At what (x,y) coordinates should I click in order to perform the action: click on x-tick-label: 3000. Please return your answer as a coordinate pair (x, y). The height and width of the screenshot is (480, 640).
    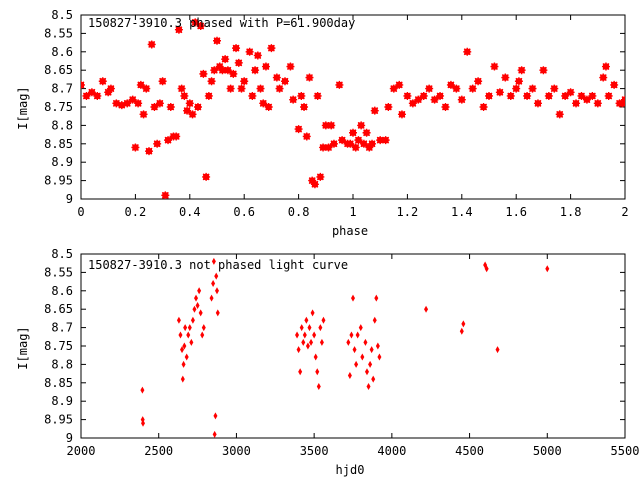
    Looking at the image, I should click on (236, 451).